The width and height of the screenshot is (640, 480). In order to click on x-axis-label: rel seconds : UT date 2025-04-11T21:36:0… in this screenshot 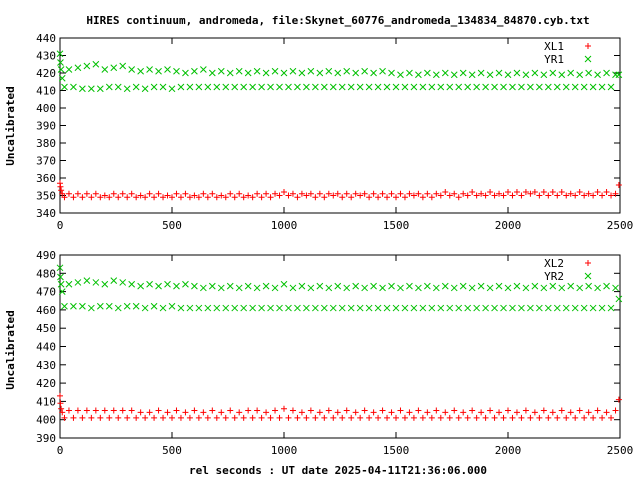, I will do `click(338, 470)`.